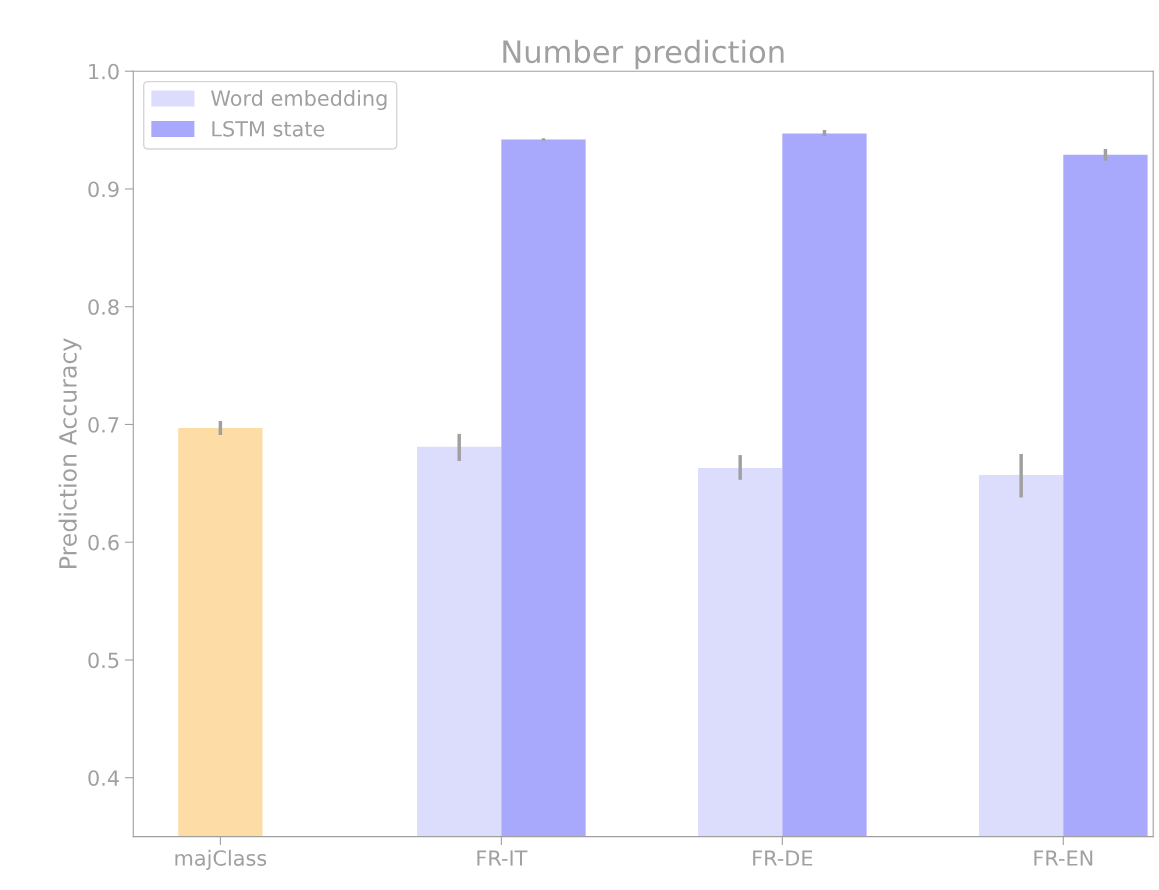 The height and width of the screenshot is (890, 1159). What do you see at coordinates (268, 128) in the screenshot?
I see `legend-label: LSTM state` at bounding box center [268, 128].